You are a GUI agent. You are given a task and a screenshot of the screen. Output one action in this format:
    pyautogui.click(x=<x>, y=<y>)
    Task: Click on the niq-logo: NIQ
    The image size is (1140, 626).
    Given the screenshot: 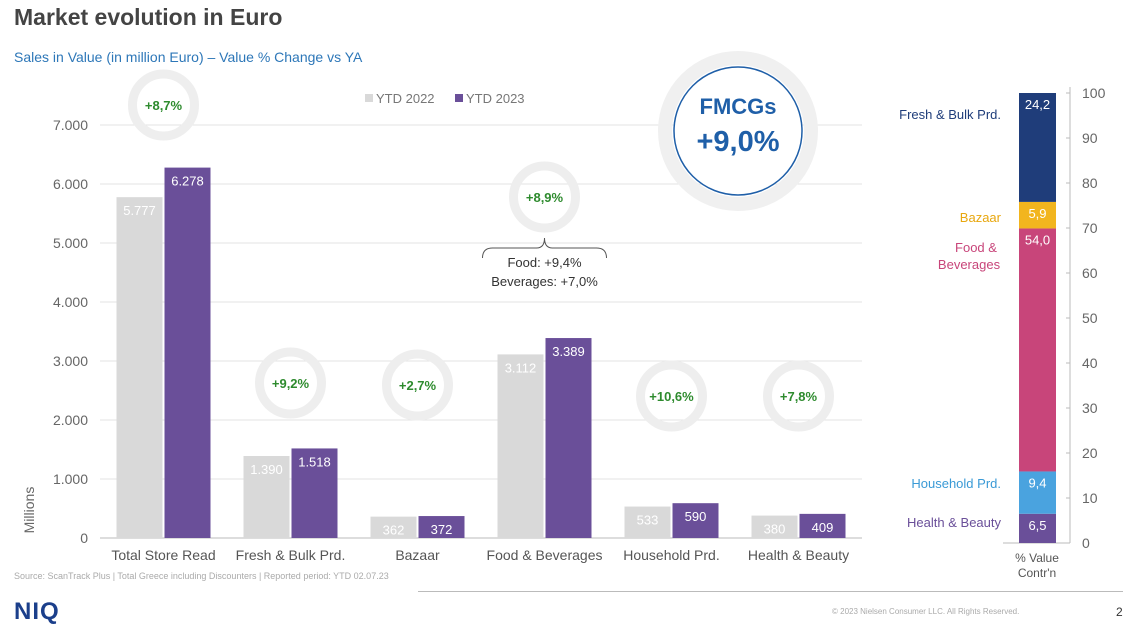 What is the action you would take?
    pyautogui.click(x=37, y=611)
    